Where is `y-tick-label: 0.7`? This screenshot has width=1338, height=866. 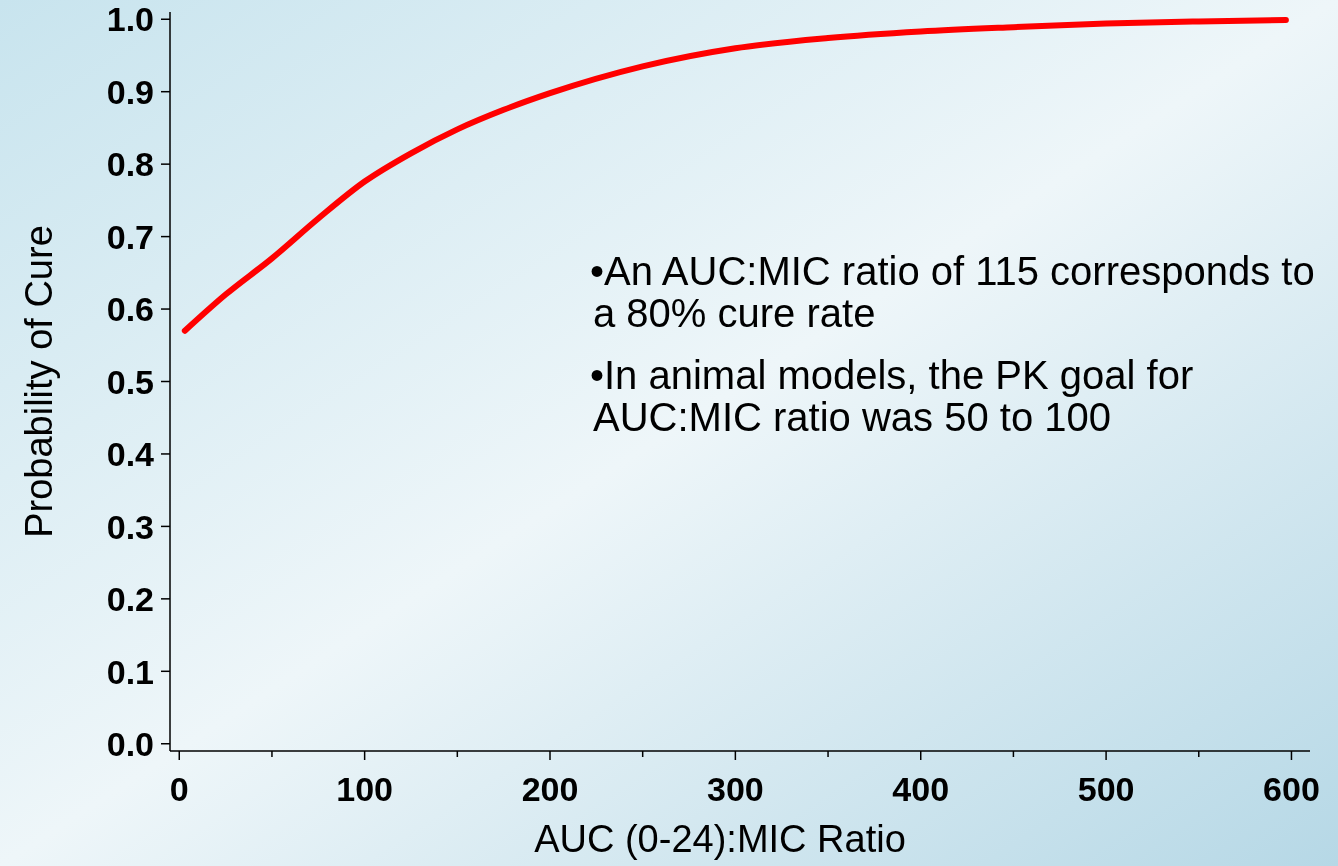 y-tick-label: 0.7 is located at coordinates (130, 236).